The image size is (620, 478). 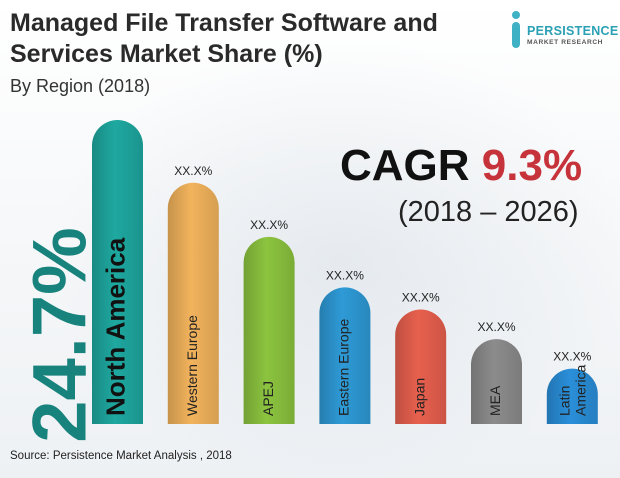 What do you see at coordinates (496, 381) in the screenshot?
I see `bar-mea` at bounding box center [496, 381].